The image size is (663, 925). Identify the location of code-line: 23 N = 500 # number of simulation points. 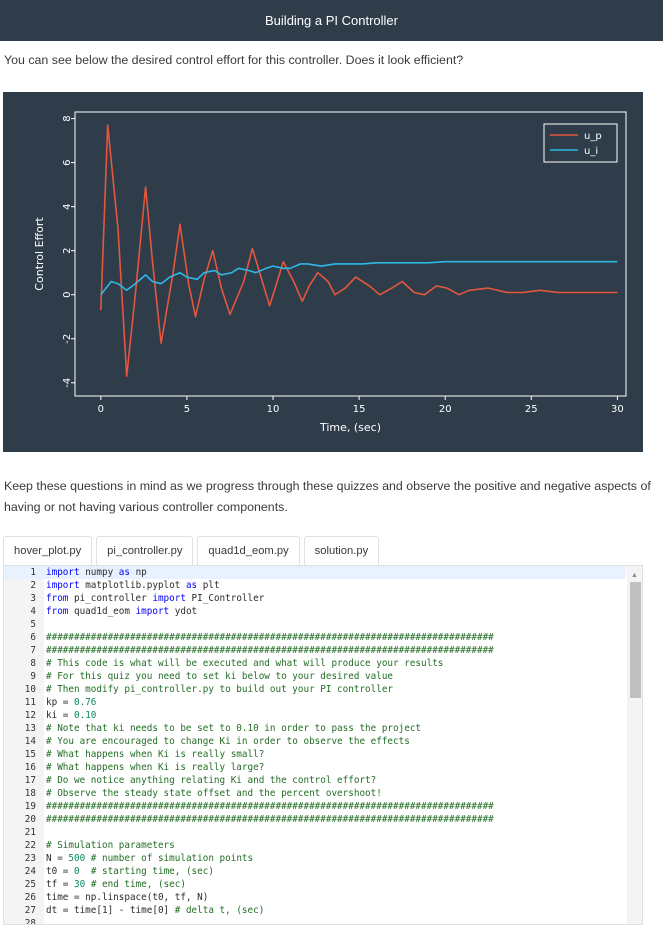
(315, 858).